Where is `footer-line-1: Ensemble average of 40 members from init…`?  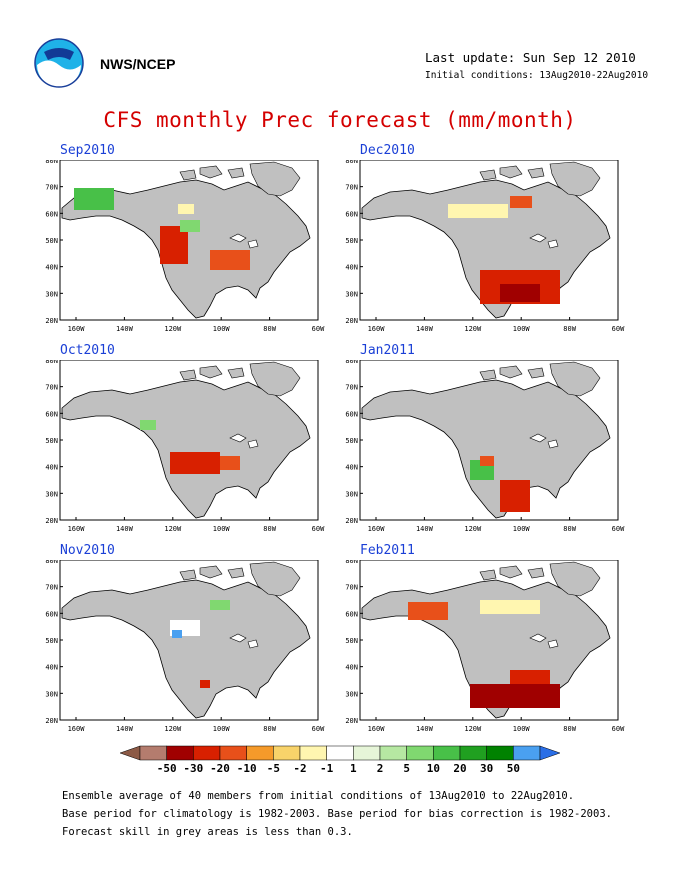
footer-line-1: Ensemble average of 40 members from init… is located at coordinates (318, 796).